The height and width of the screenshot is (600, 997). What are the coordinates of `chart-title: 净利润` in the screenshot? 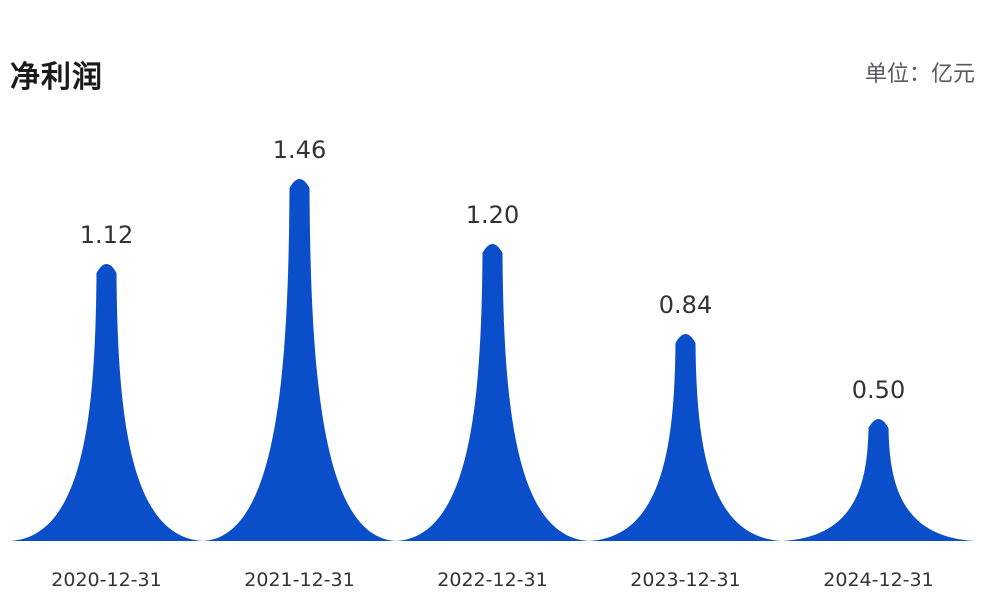 It's located at (56, 77).